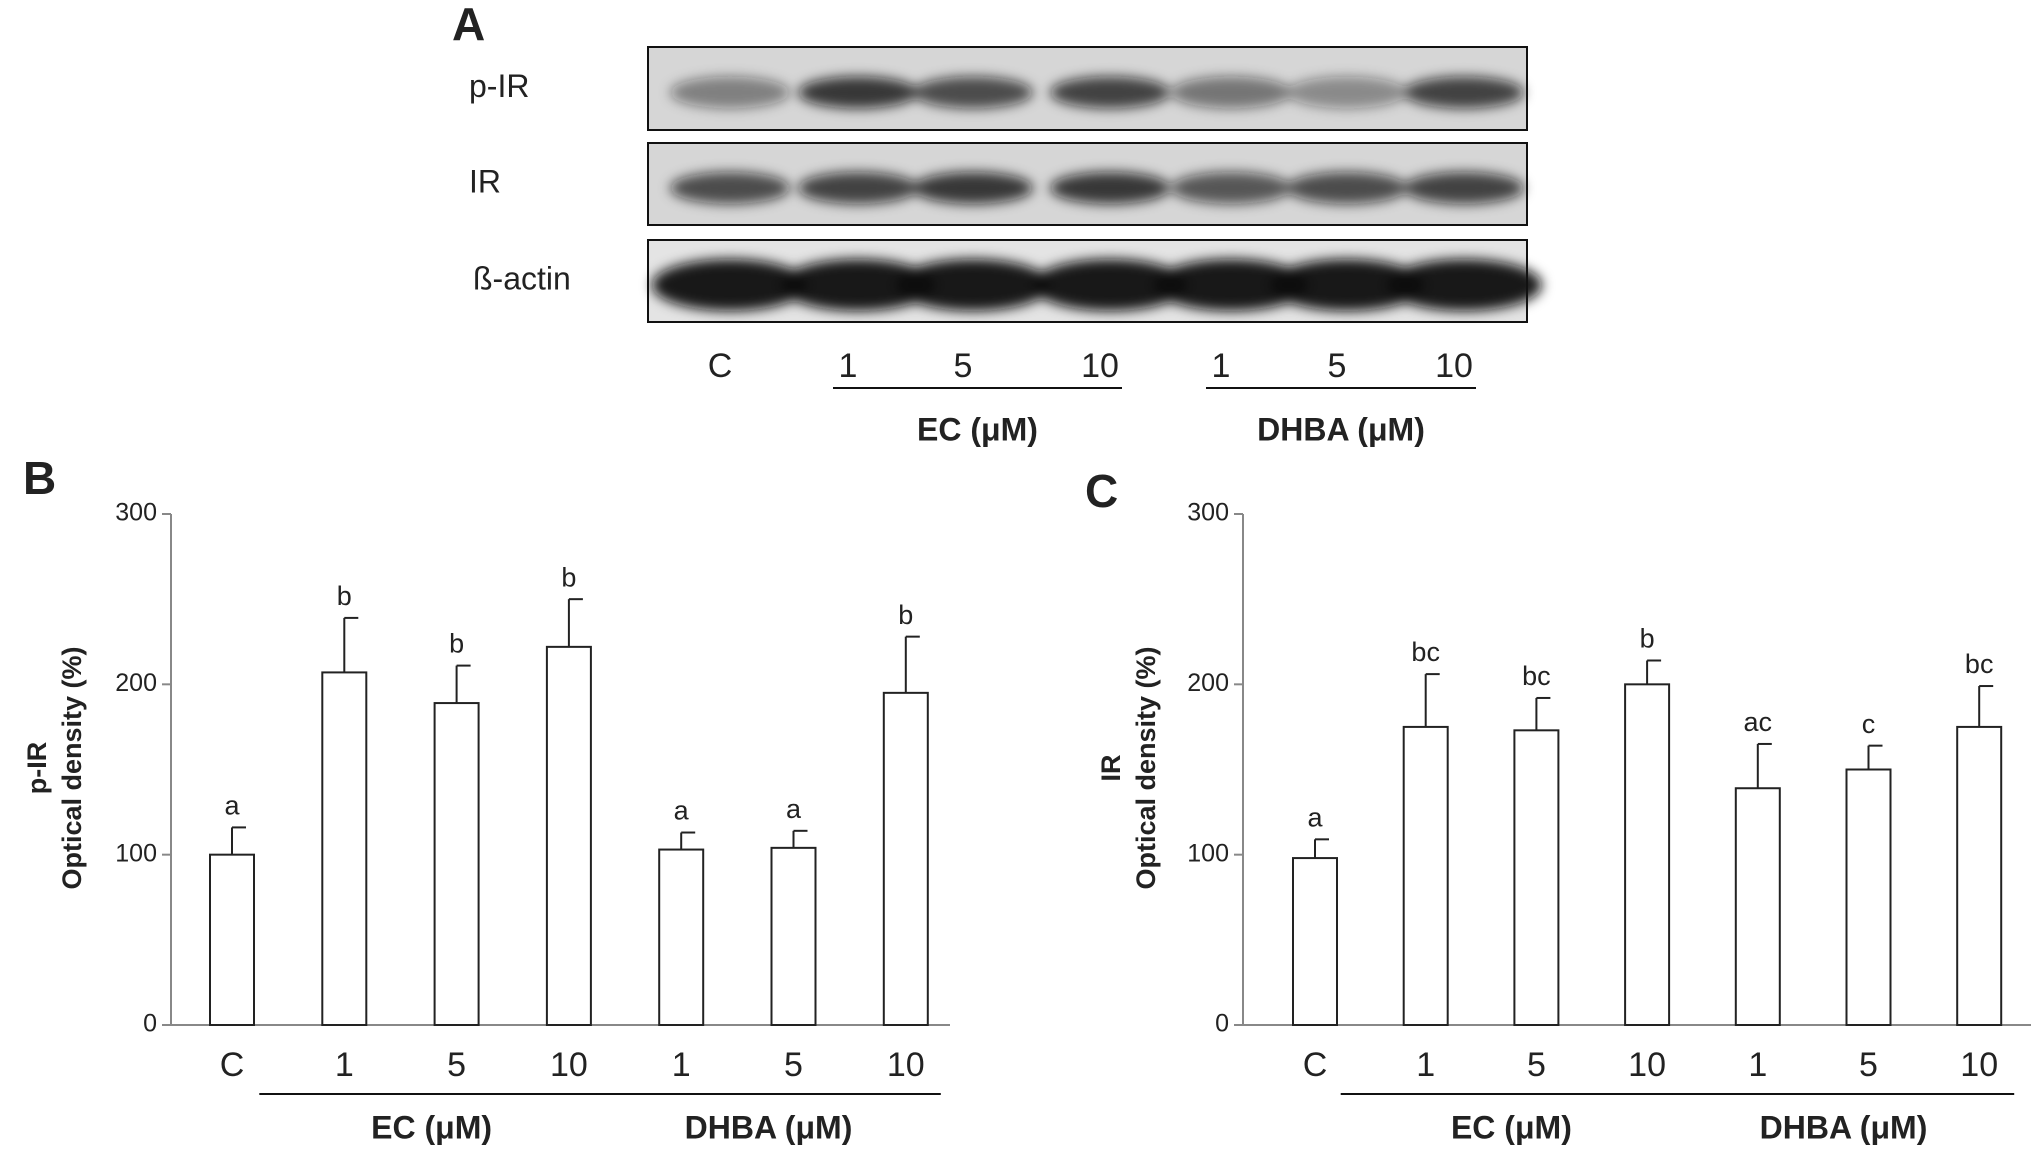 This screenshot has height=1155, width=2042. I want to click on blot-row-label: p-IR, so click(499, 86).